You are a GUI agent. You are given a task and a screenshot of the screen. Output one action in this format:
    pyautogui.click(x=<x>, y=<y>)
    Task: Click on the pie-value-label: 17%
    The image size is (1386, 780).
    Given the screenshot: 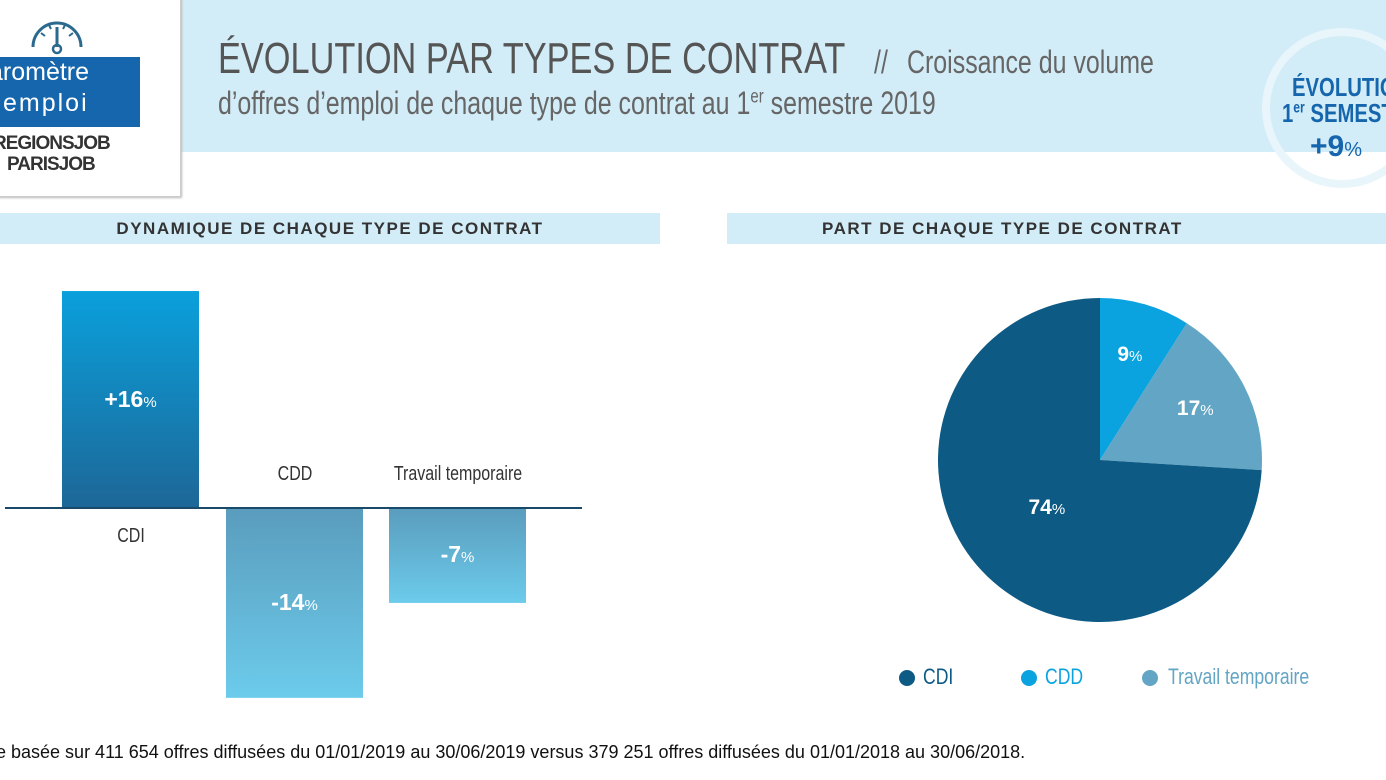 What is the action you would take?
    pyautogui.click(x=1195, y=409)
    